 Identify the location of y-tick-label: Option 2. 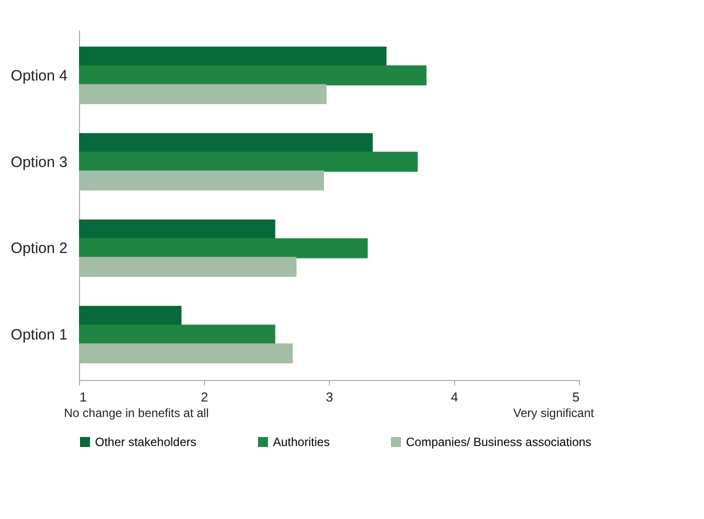
(39, 249).